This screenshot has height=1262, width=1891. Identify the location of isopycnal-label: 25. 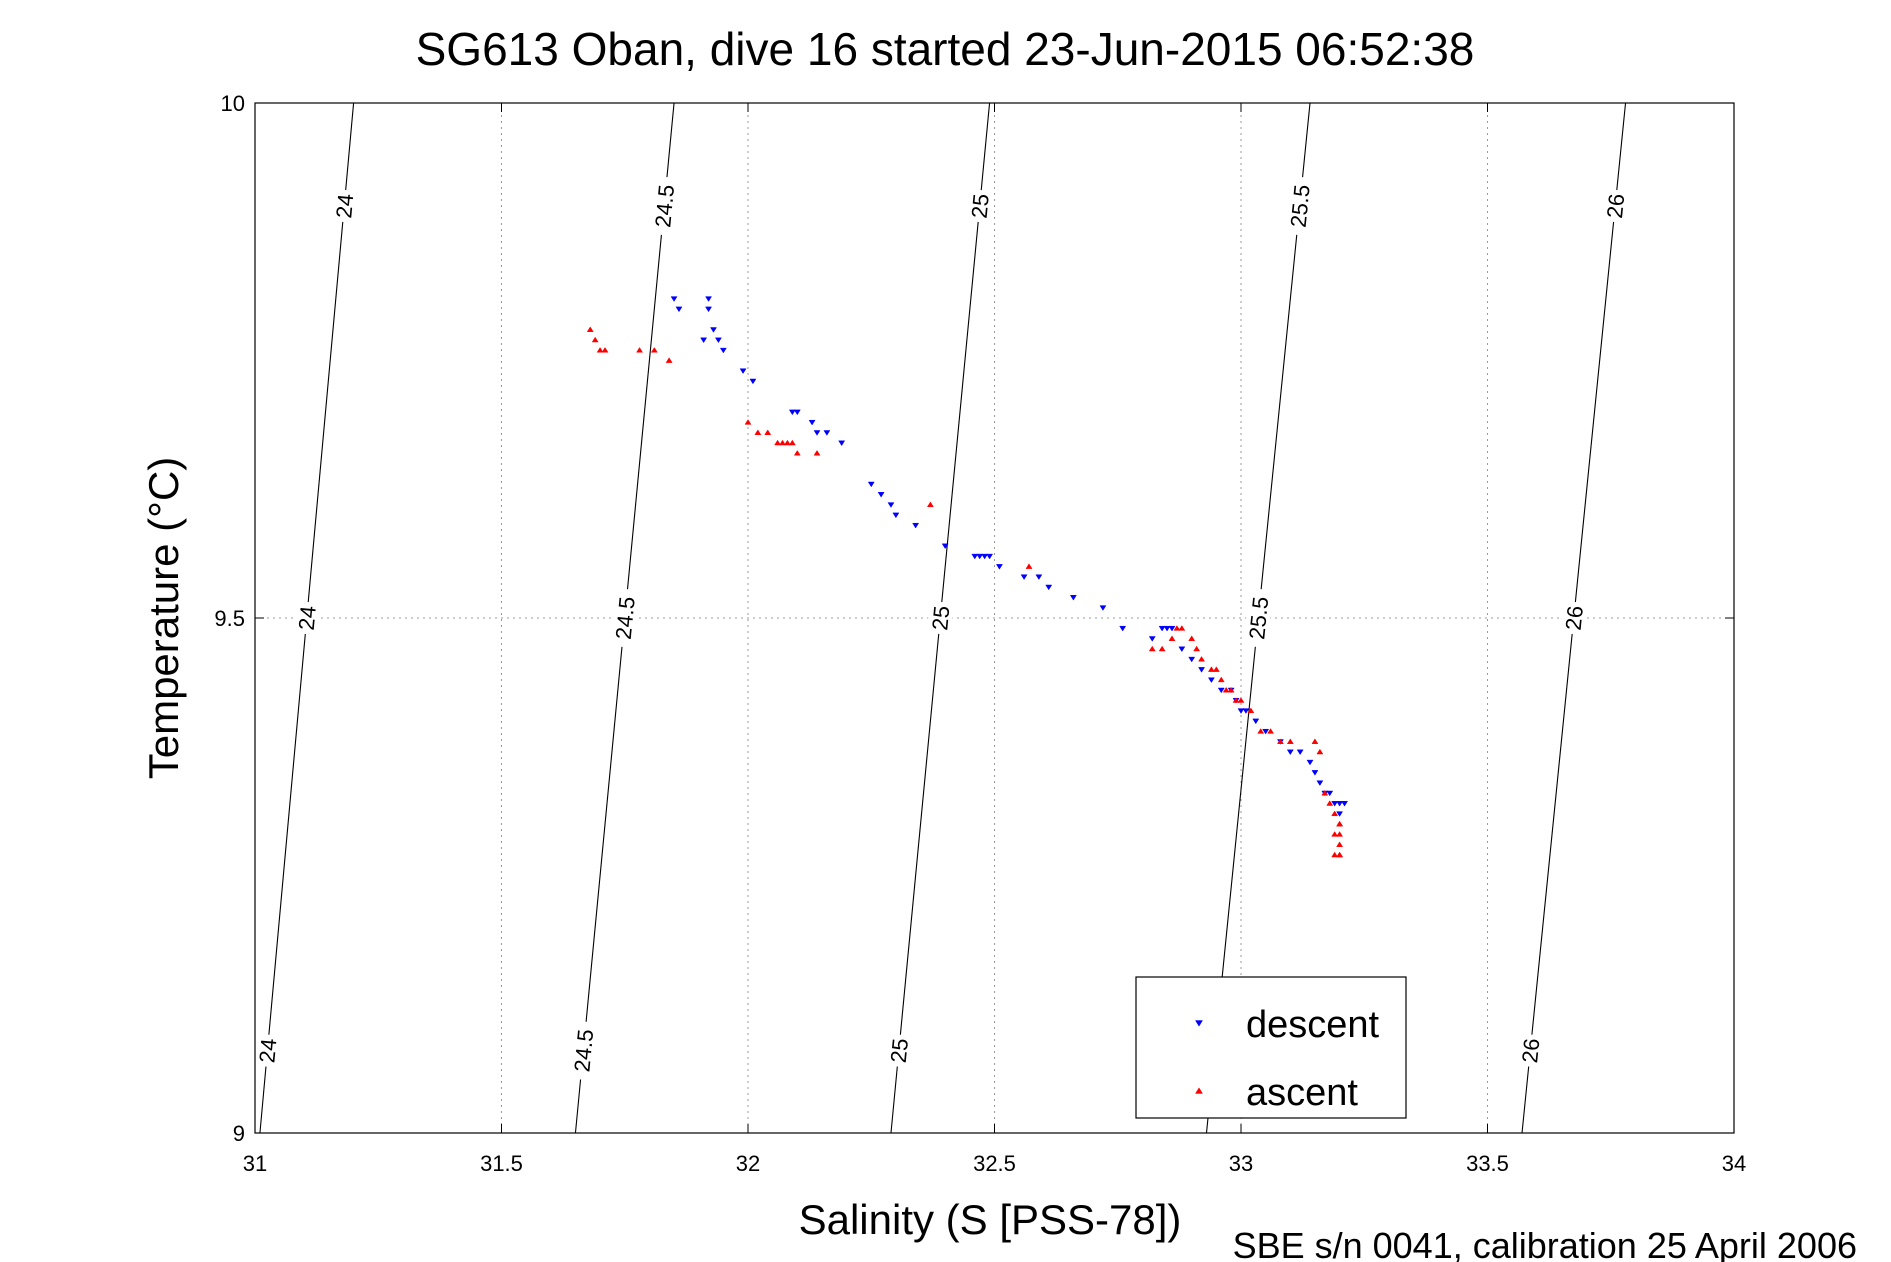
(980, 206).